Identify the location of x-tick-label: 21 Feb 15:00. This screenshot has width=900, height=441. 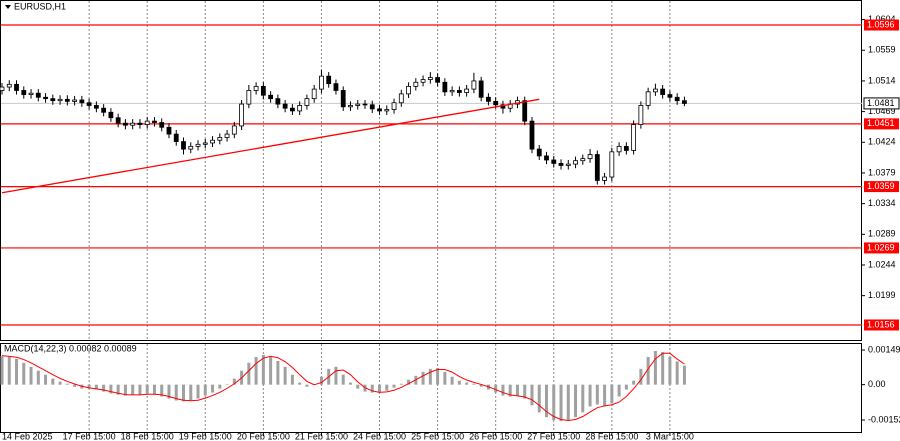
(321, 436).